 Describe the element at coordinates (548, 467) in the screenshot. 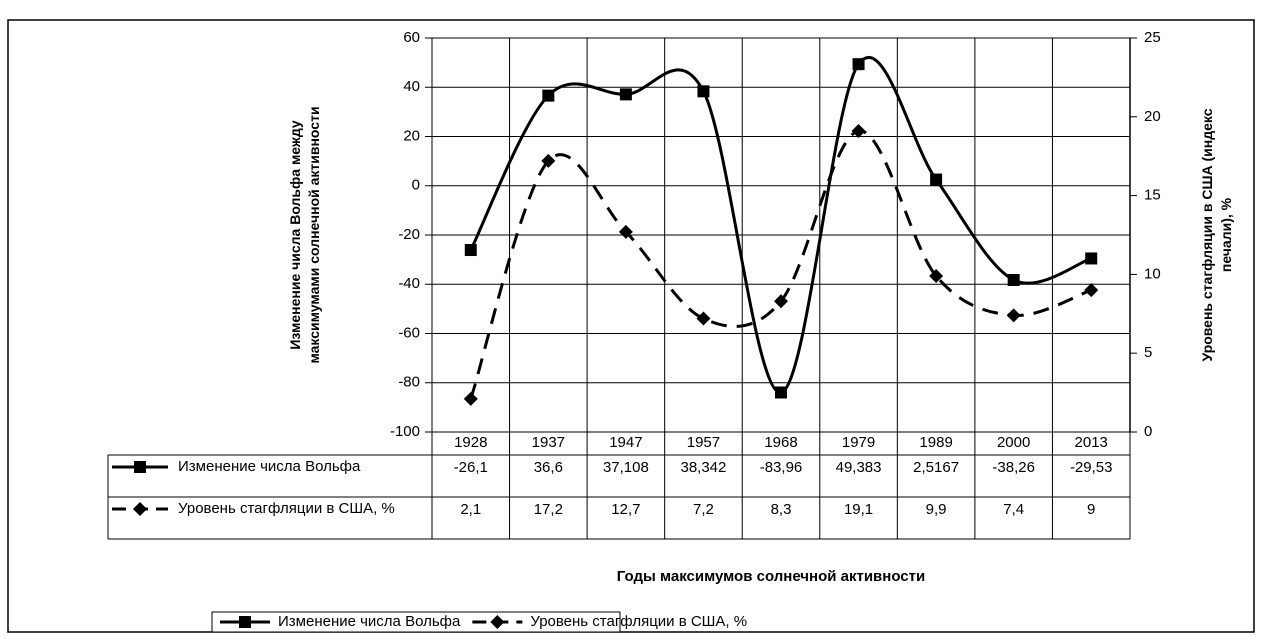

I see `table-value: 36,6` at that location.